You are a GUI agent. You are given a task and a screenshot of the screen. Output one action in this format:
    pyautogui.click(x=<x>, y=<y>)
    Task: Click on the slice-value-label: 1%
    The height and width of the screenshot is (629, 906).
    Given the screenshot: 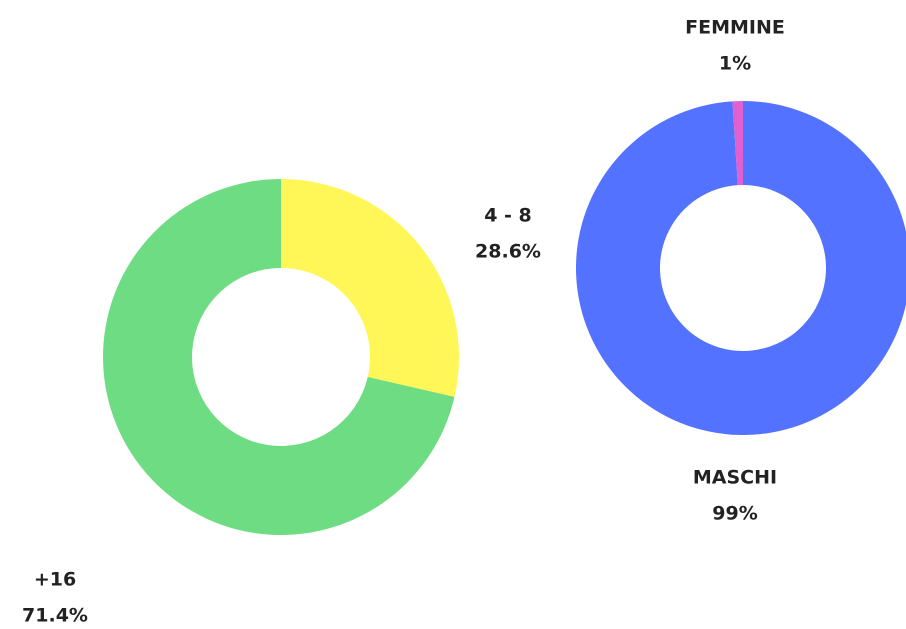 What is the action you would take?
    pyautogui.click(x=735, y=64)
    